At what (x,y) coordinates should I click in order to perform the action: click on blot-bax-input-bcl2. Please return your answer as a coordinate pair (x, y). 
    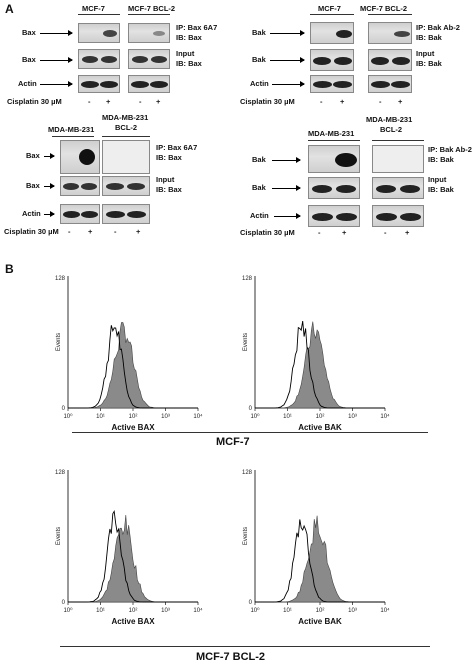
    Looking at the image, I should click on (149, 59).